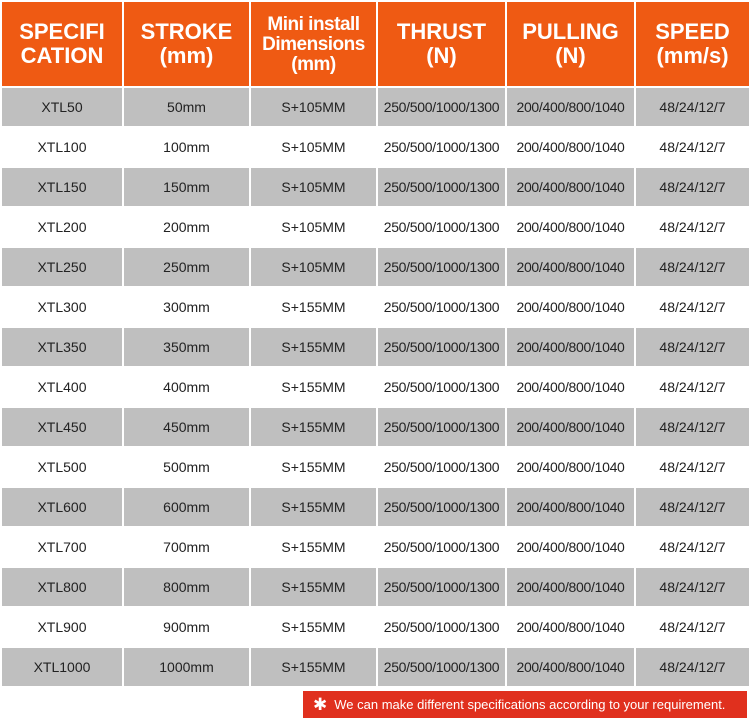 This screenshot has width=750, height=721. Describe the element at coordinates (62, 107) in the screenshot. I see `spec-cell: XTL50` at that location.